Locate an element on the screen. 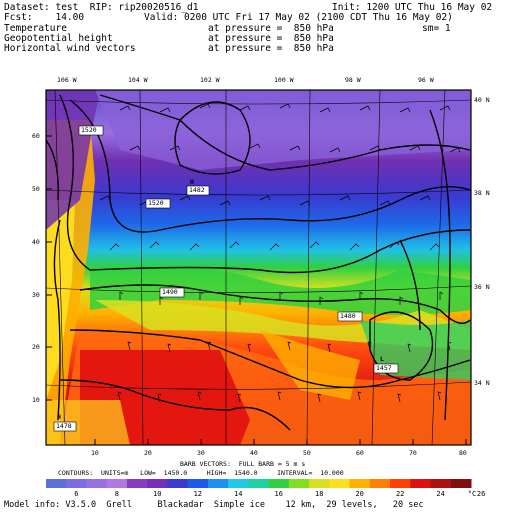  field-temperature: Temperature is located at coordinates (35, 28).